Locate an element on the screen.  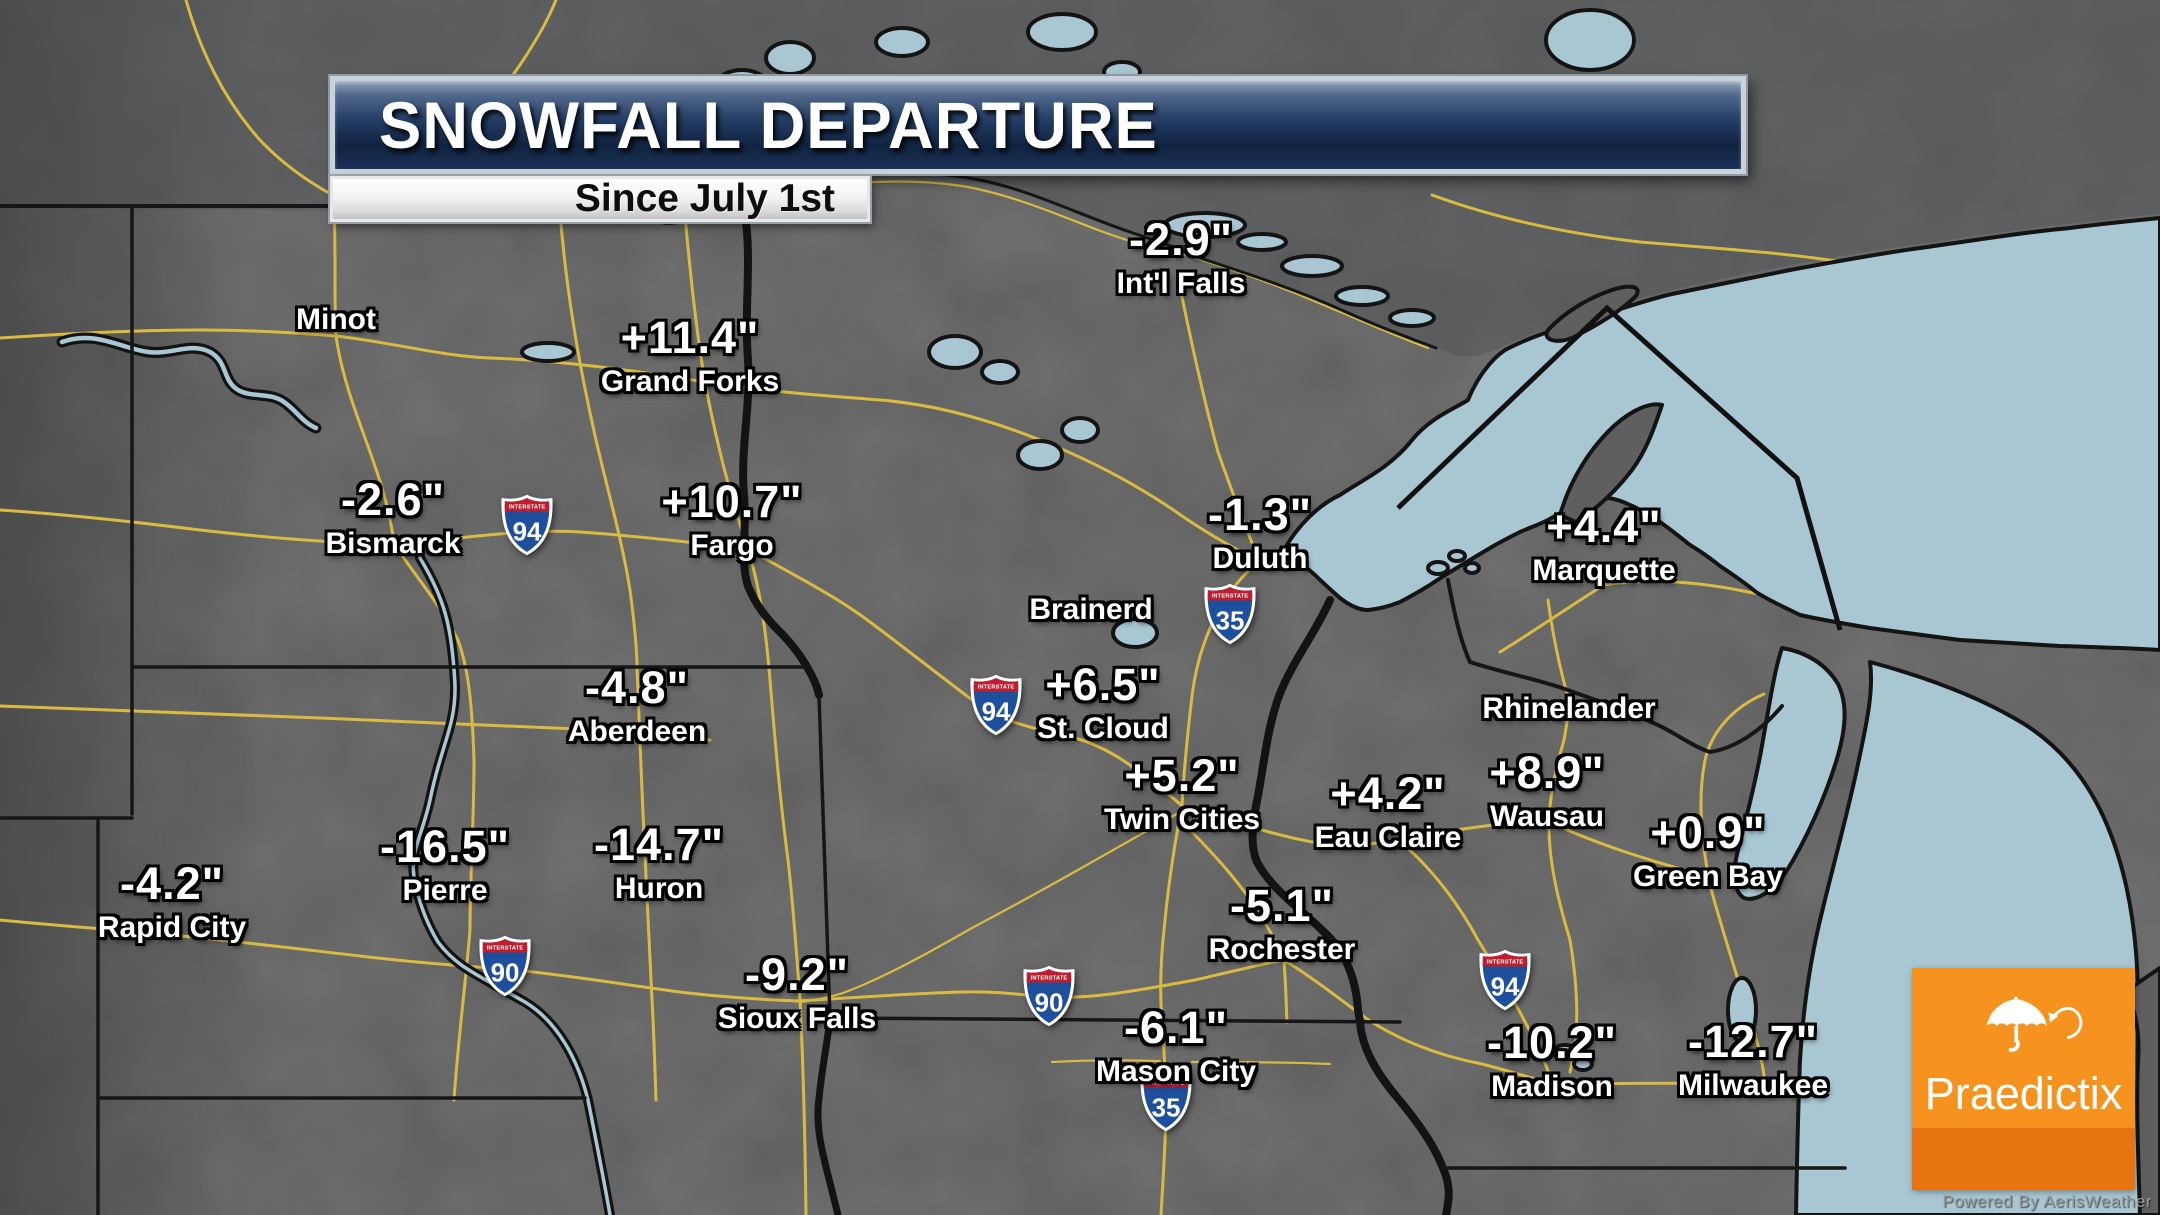
attribution-text: Powered By AerisWeather is located at coordinates (2047, 1201).